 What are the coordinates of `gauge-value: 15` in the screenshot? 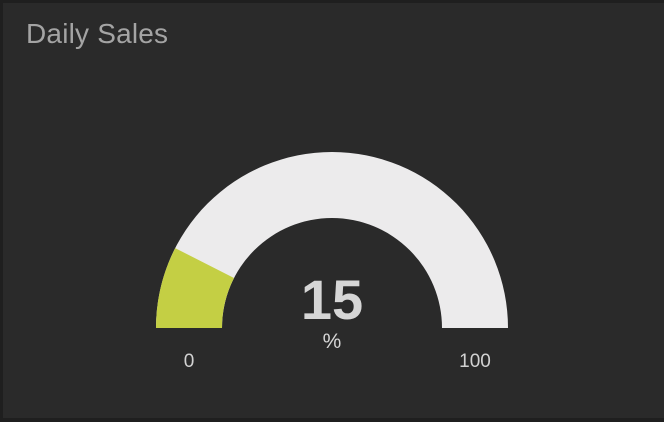 It's located at (332, 299).